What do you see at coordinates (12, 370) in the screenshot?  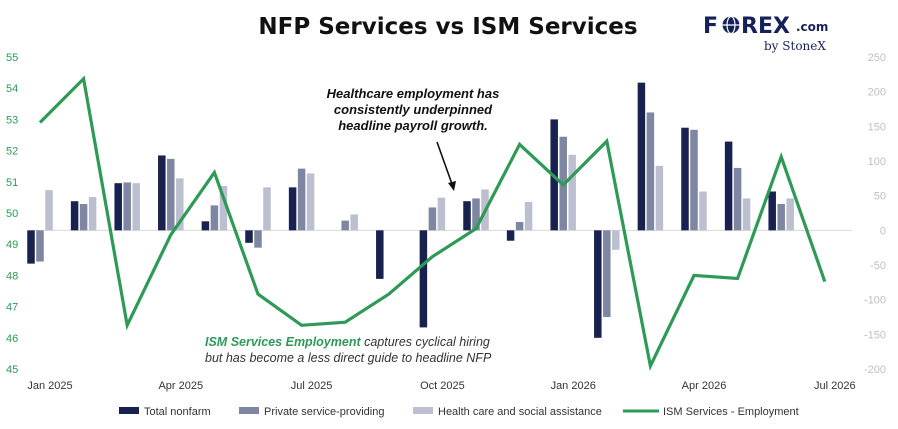 I see `left-tick-label: 45` at bounding box center [12, 370].